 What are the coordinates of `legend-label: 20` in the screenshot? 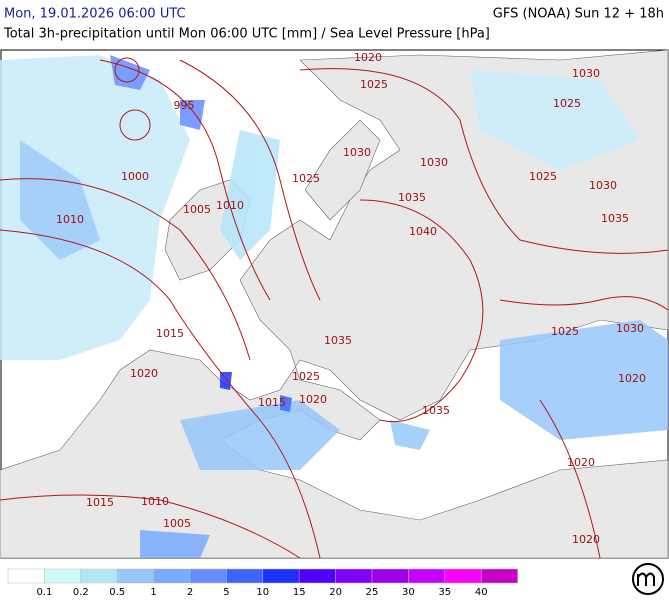 It's located at (335, 592).